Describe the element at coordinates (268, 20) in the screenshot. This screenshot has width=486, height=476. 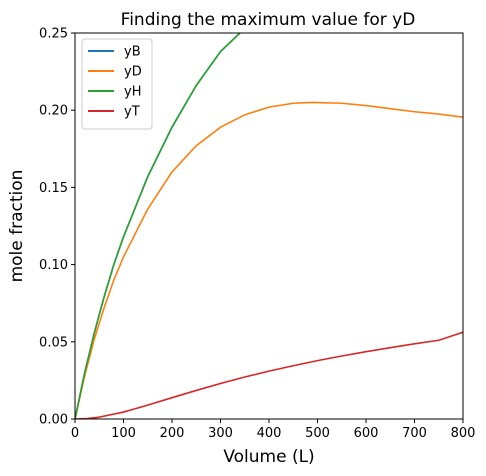
I see `chart-title: Finding the maximum value for yD` at that location.